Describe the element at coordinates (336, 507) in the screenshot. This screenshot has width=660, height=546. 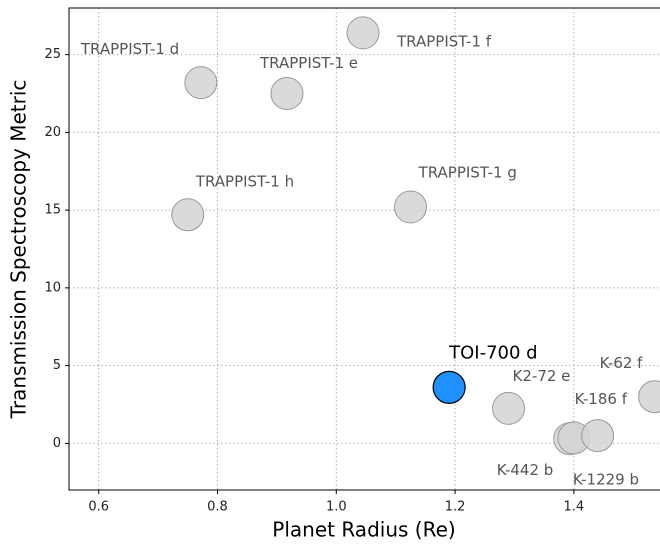
I see `x-tick-label: 1.0` at that location.